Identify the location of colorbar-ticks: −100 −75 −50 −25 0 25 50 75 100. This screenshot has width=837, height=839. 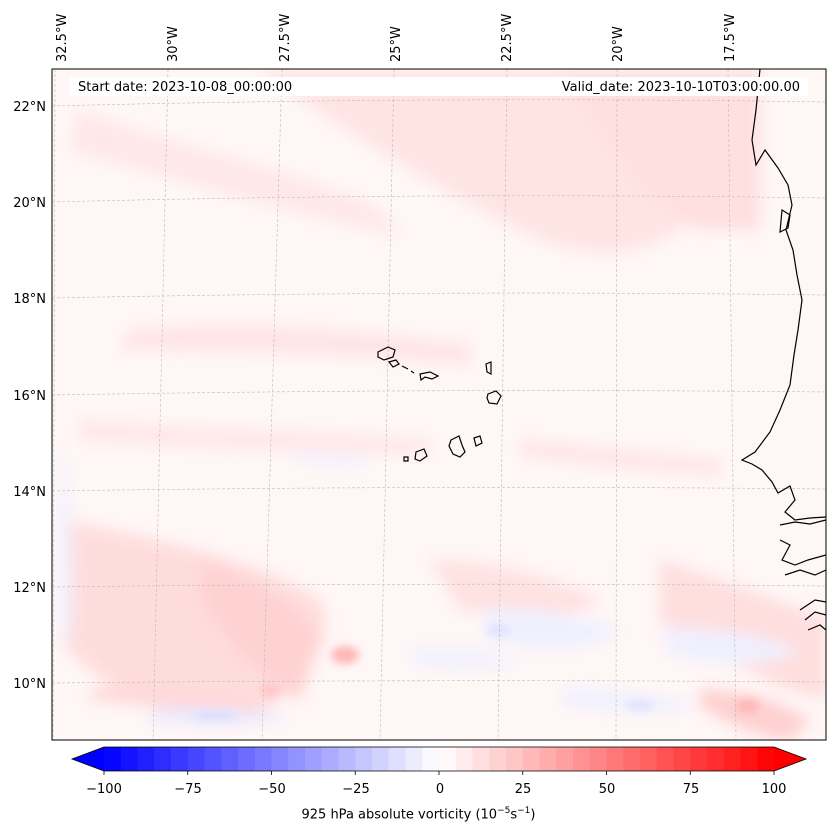
(436, 789).